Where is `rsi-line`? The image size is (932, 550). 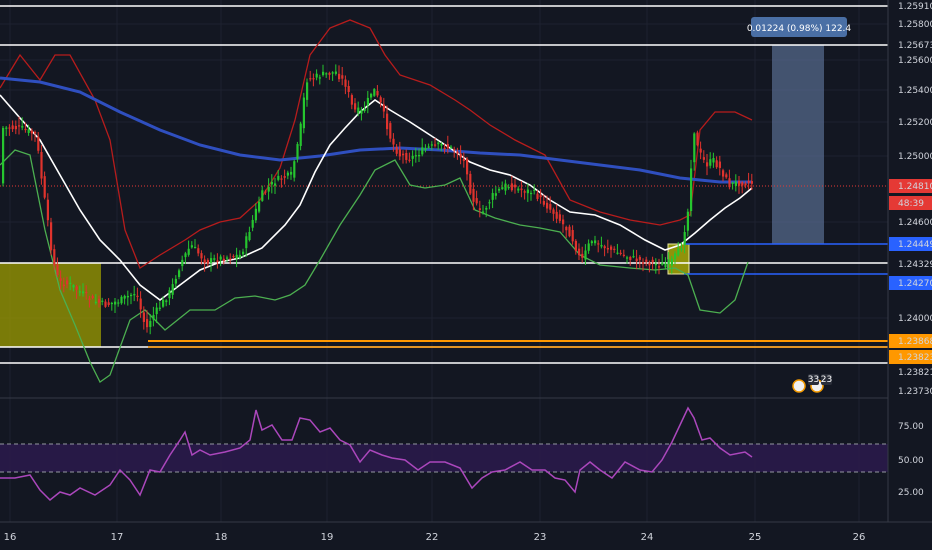 rsi-line is located at coordinates (376, 454).